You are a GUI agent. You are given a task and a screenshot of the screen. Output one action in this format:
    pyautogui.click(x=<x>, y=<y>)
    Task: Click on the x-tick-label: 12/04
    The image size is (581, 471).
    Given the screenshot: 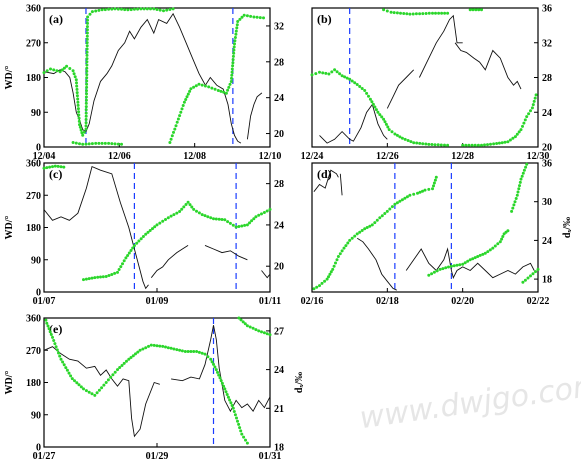 What is the action you would take?
    pyautogui.click(x=44, y=156)
    